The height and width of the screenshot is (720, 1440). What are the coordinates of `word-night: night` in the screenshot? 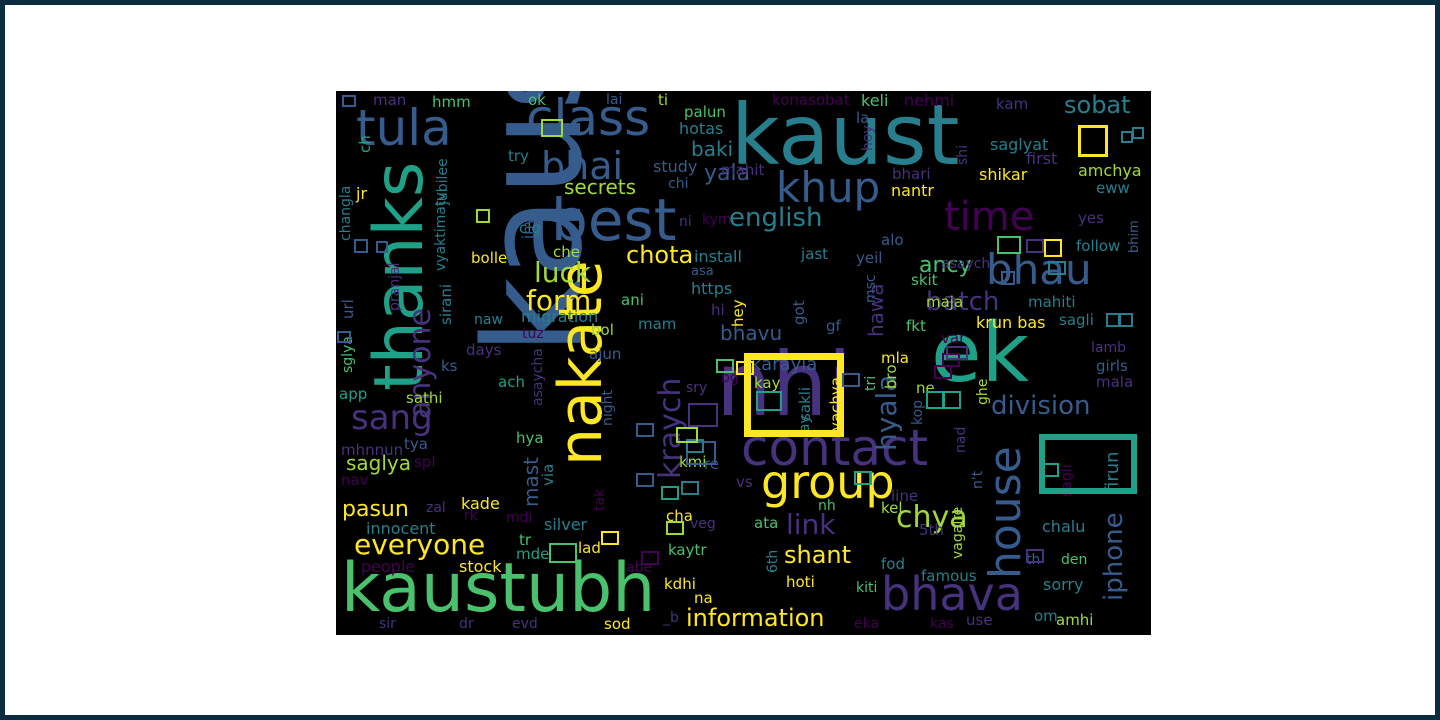 It's located at (608, 407).